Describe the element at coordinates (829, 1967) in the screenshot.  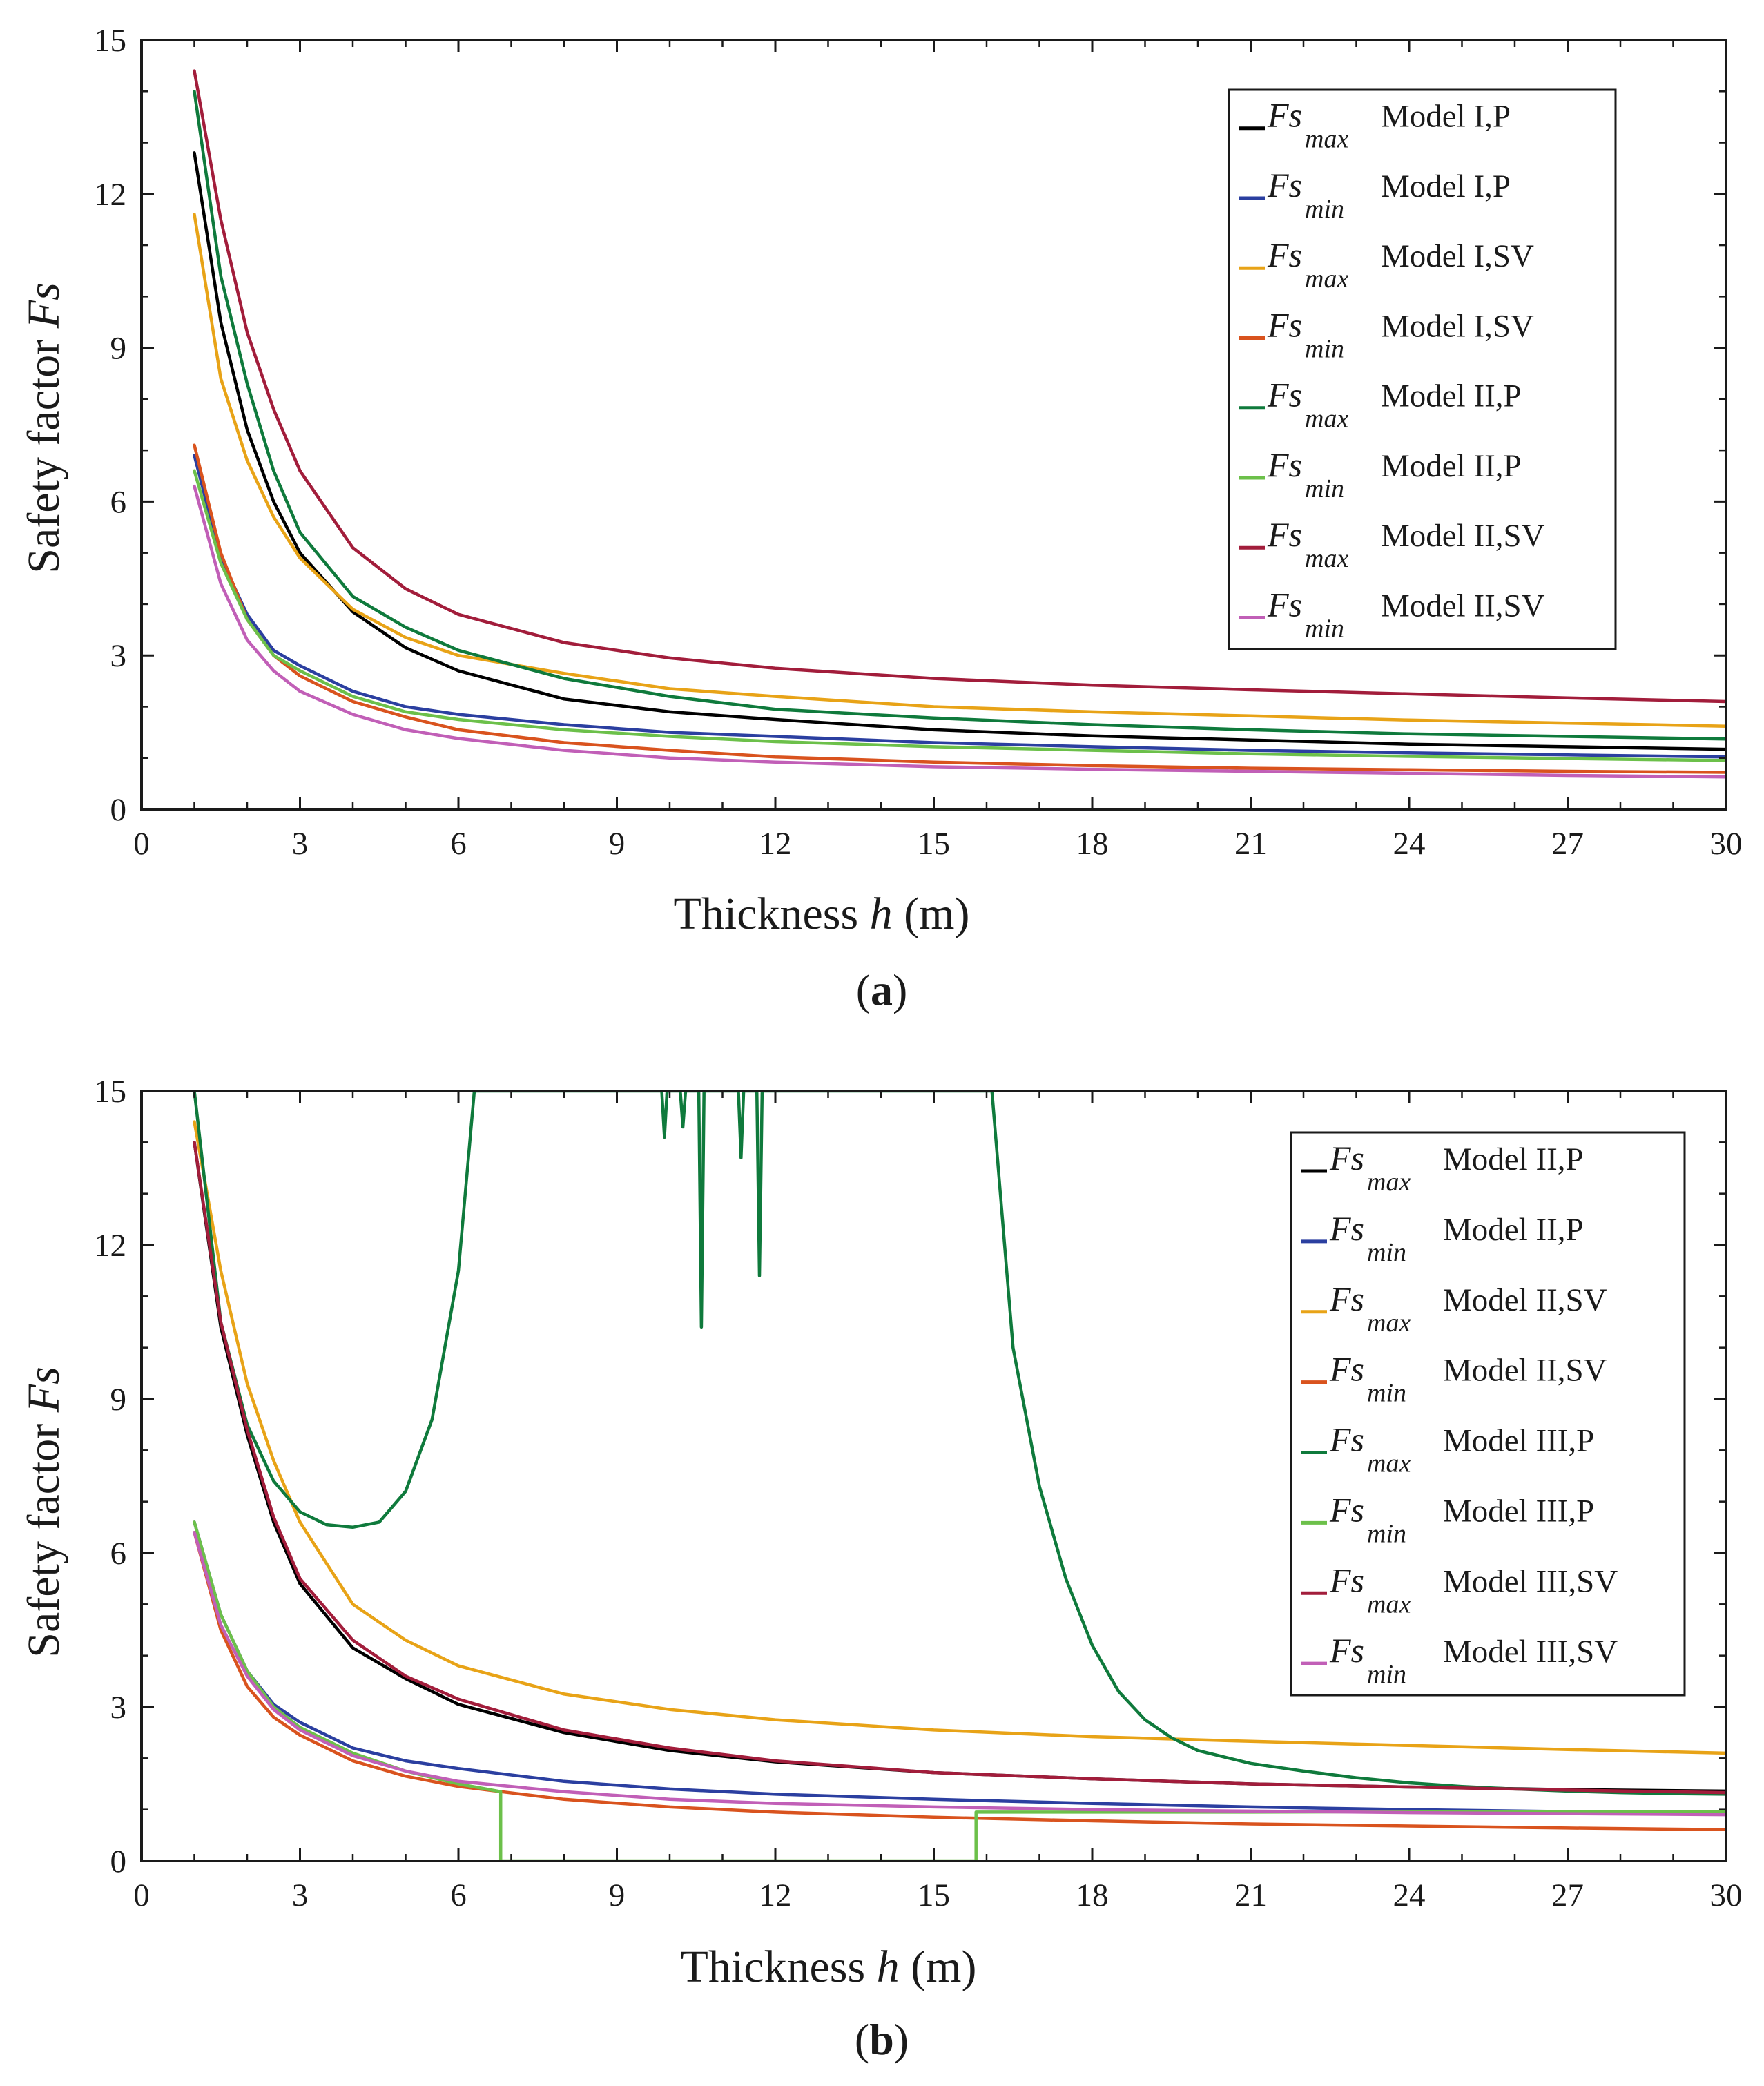
I see `x-axis-label-b: Thickness h (m)` at that location.